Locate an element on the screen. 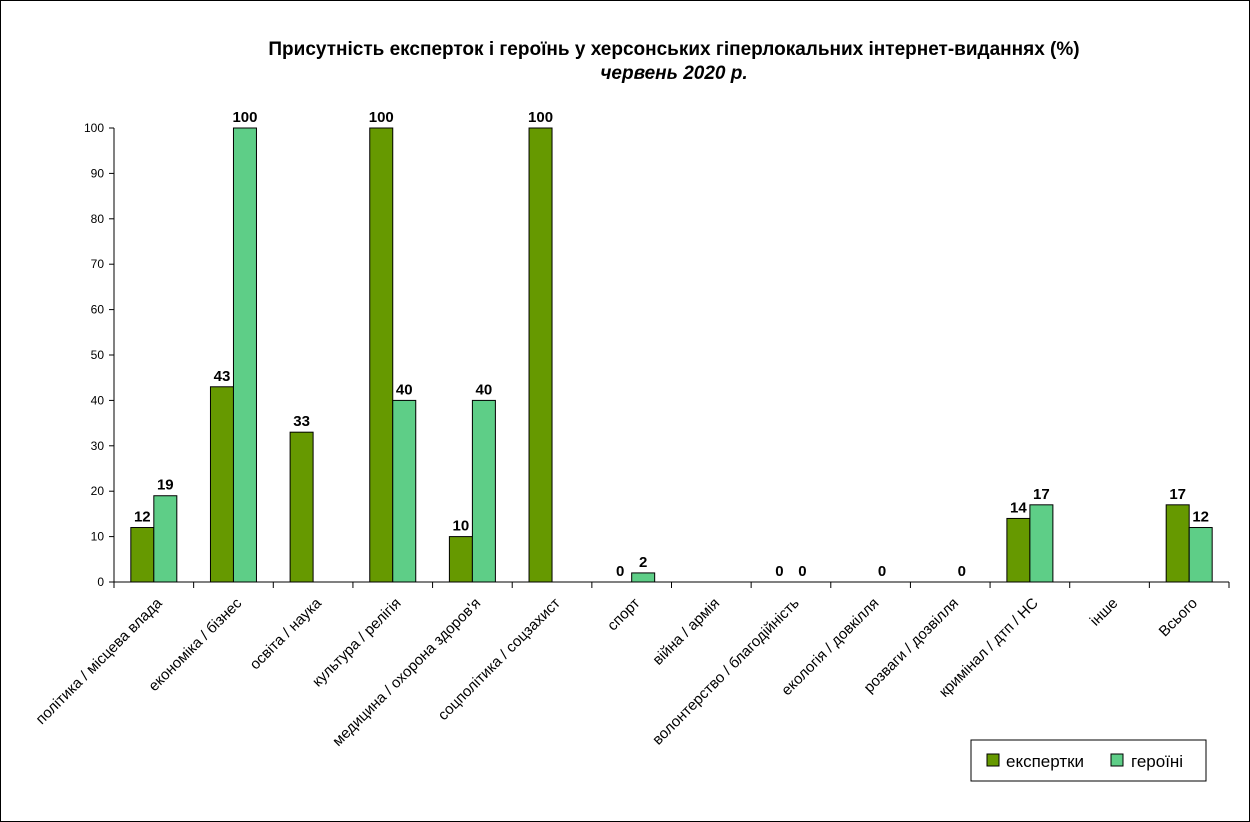  category-label: спорт is located at coordinates (624, 615).